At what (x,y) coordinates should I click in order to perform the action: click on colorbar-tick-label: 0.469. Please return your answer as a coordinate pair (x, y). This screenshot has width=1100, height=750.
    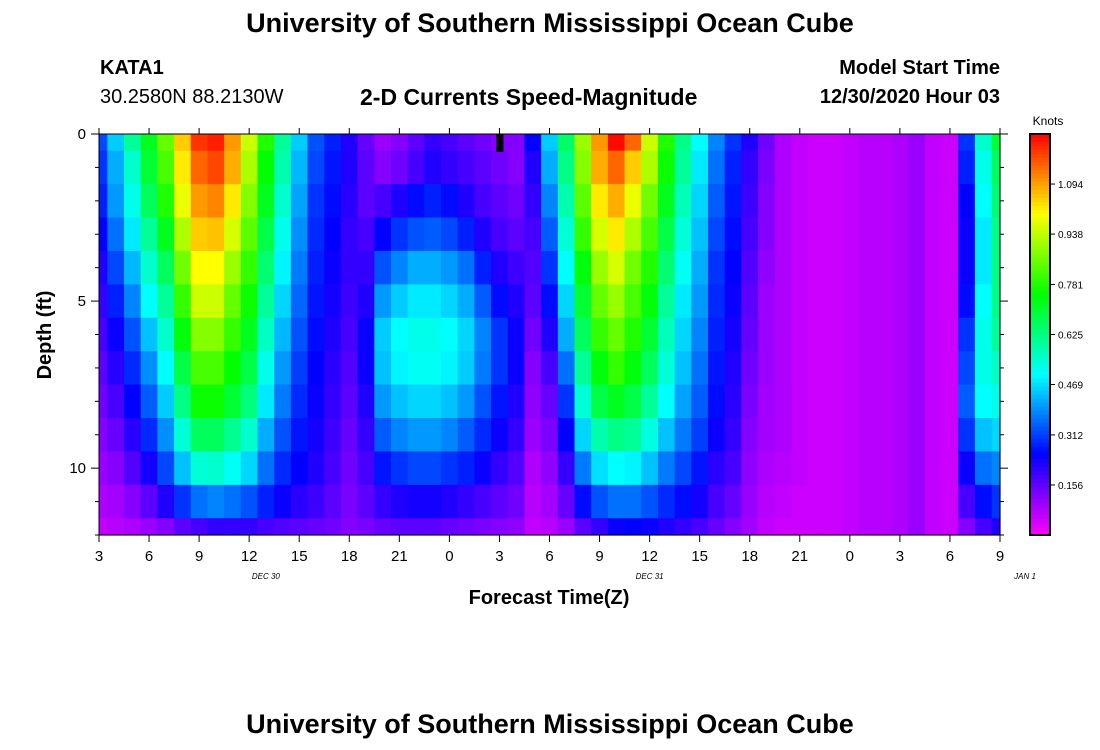
    Looking at the image, I should click on (1070, 386).